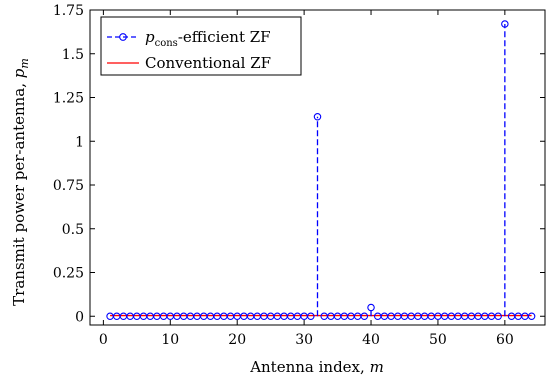  I want to click on y-axis-label: Transmit power per-antenna, pm, so click(20, 182).